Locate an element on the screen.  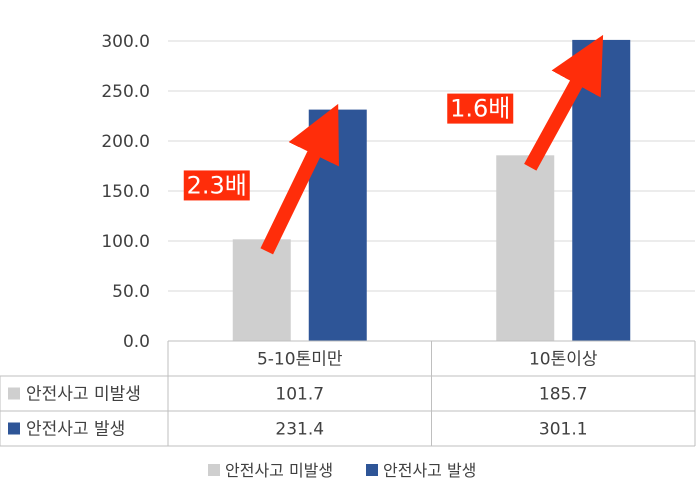
legend-label: 안전사고 발생 is located at coordinates (429, 470).